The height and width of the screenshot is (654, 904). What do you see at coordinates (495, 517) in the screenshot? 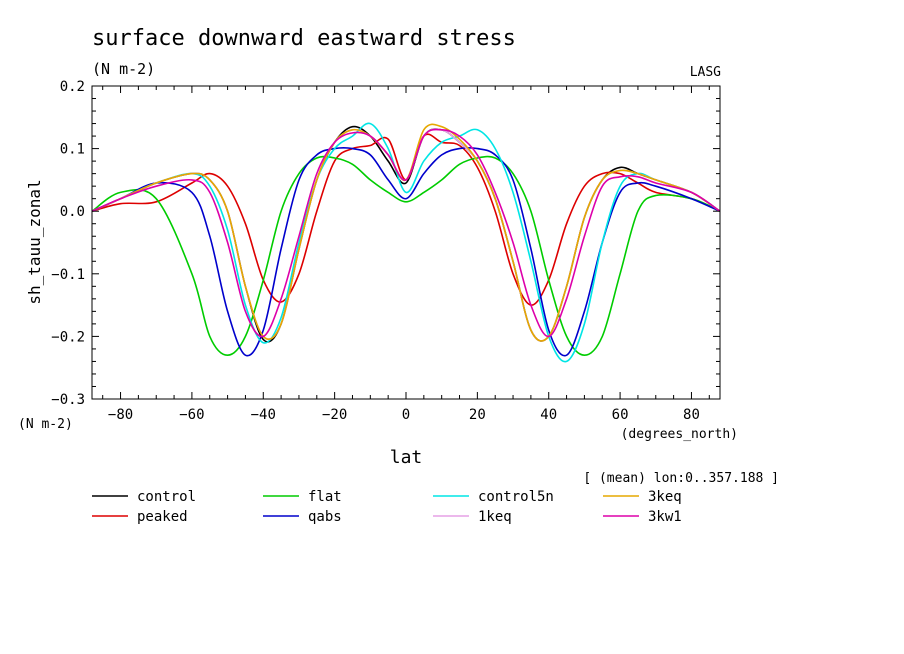
I see `legend-label-1keq: 1keq` at bounding box center [495, 517].